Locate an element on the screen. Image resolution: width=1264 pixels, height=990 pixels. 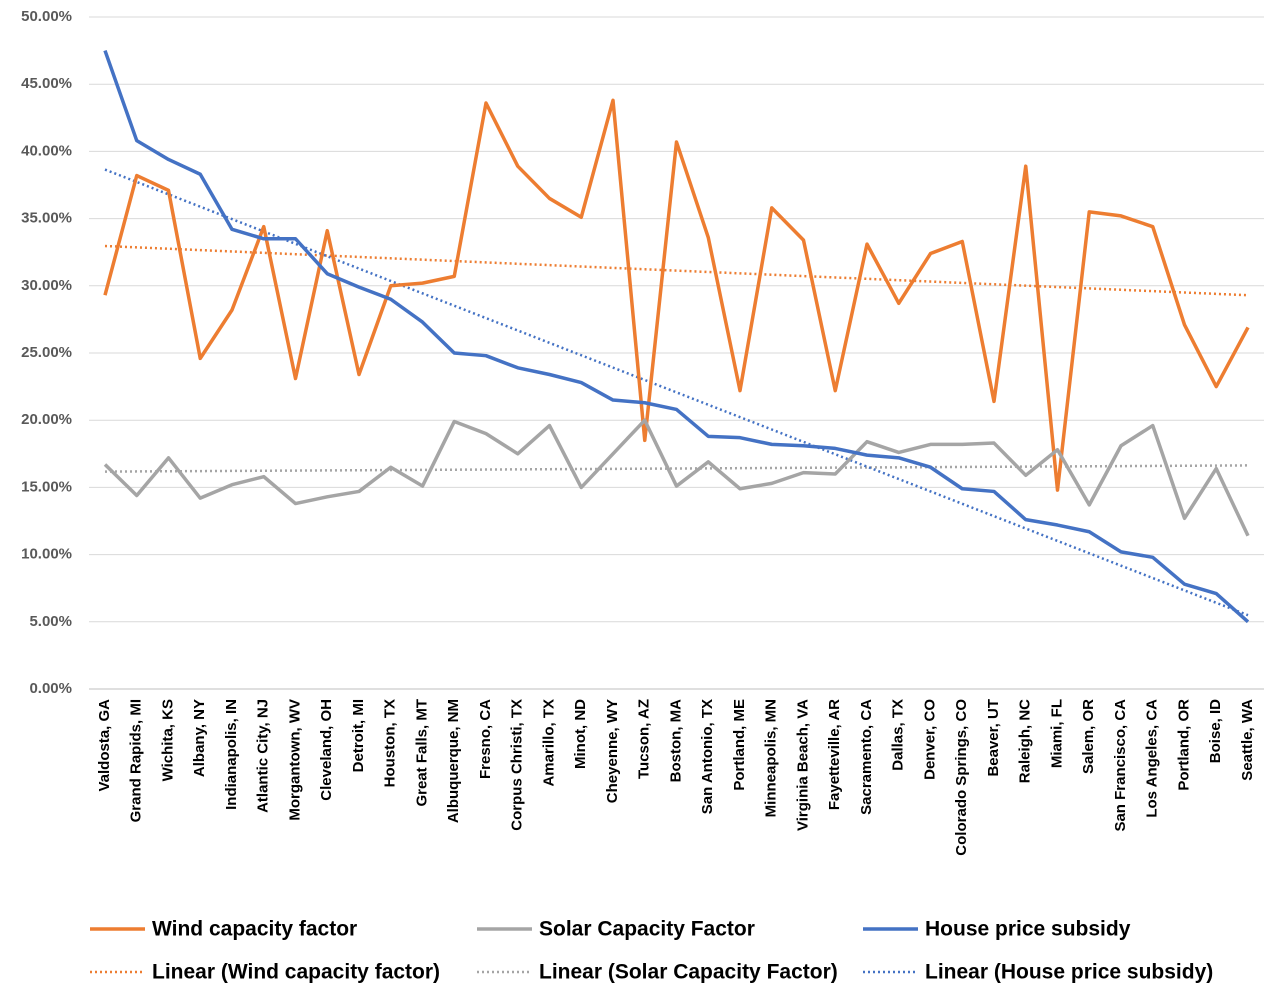
x-tick-label: Cleveland, OH is located at coordinates (326, 750).